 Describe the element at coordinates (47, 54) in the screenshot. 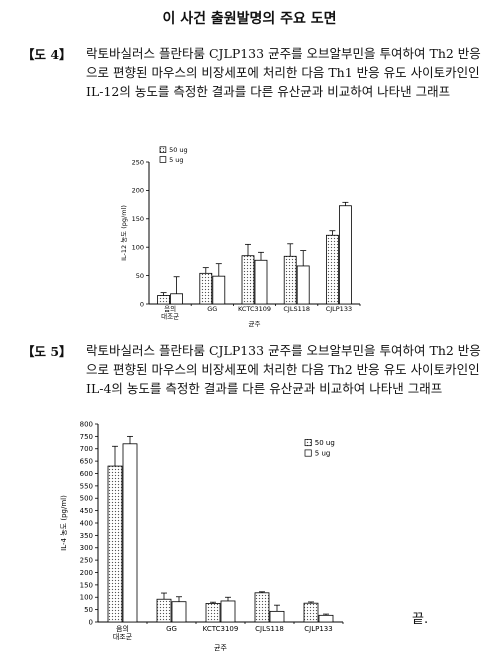

I see `figure-4-label: 【도 4】` at that location.